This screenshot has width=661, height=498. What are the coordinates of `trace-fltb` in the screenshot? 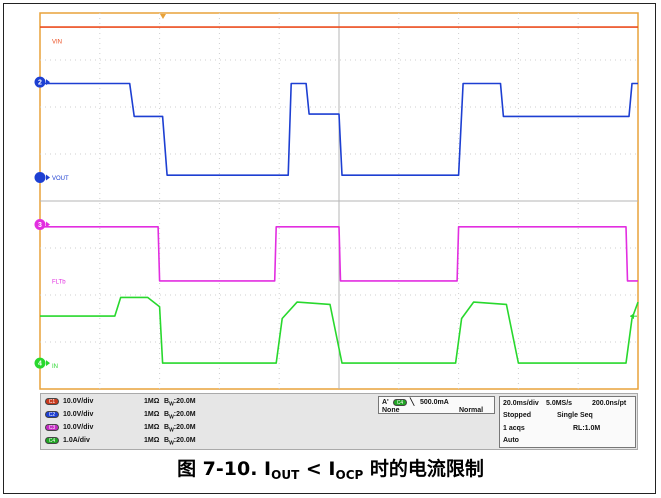 It's located at (339, 254).